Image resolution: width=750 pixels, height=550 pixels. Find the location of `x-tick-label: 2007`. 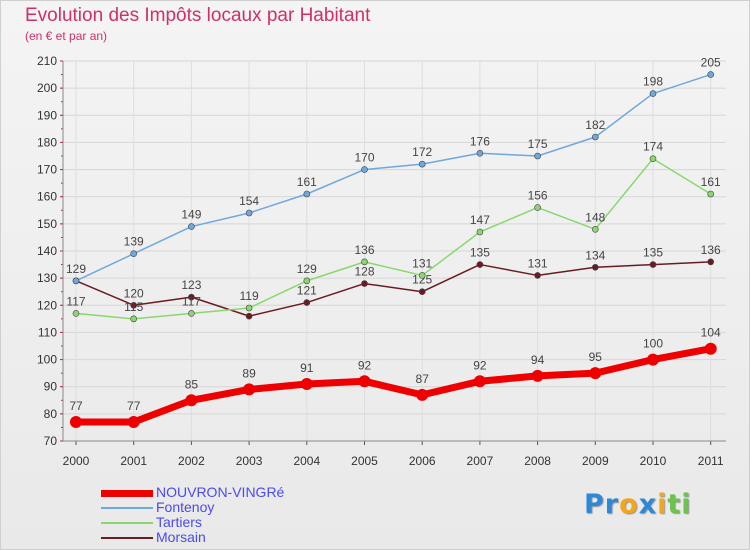

x-tick-label: 2007 is located at coordinates (480, 461).